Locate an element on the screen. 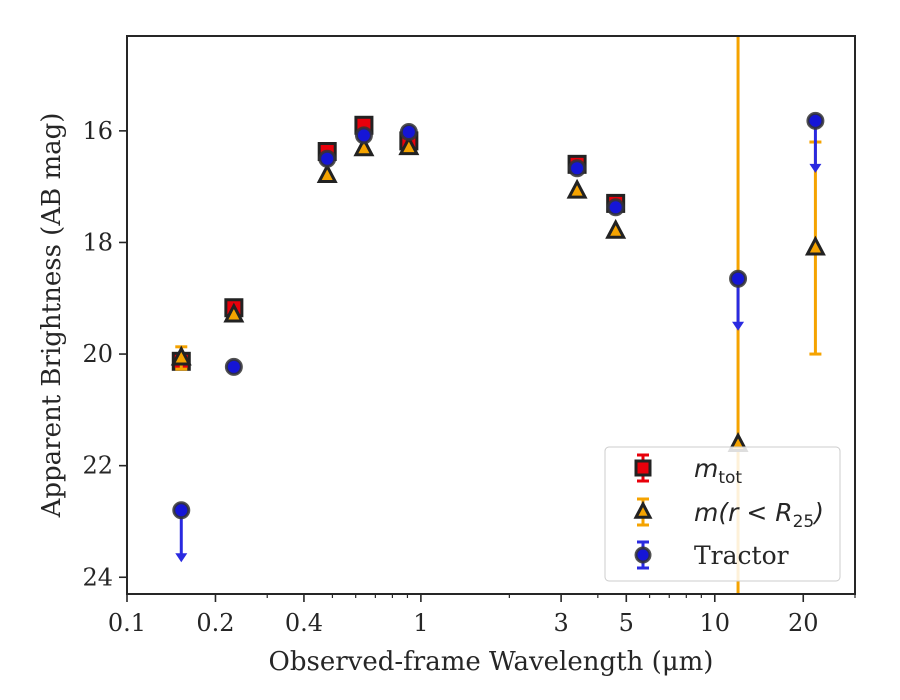  legend-entry-square: mtot is located at coordinates (688, 470).